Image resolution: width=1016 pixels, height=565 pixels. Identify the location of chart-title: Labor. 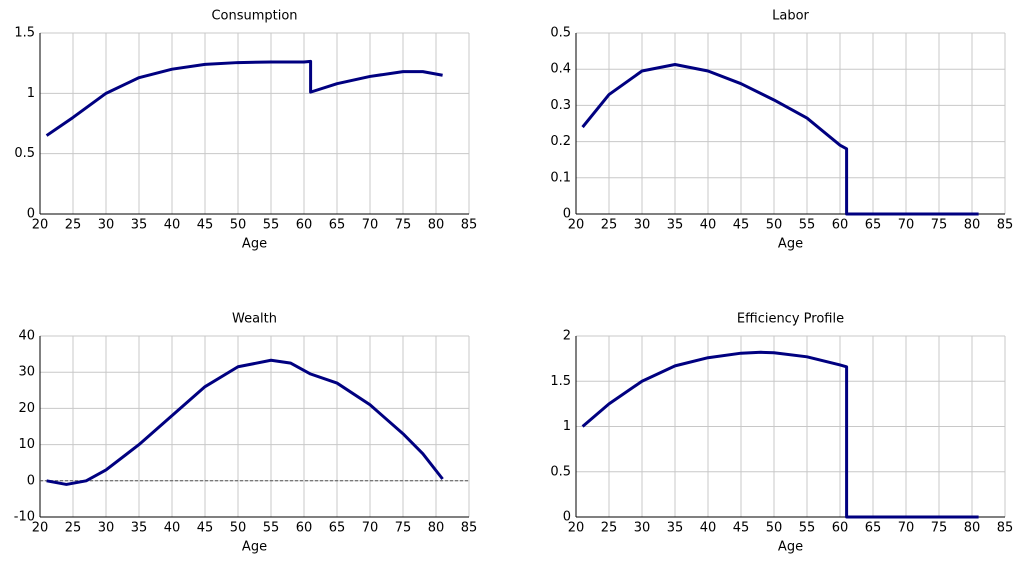
(790, 16).